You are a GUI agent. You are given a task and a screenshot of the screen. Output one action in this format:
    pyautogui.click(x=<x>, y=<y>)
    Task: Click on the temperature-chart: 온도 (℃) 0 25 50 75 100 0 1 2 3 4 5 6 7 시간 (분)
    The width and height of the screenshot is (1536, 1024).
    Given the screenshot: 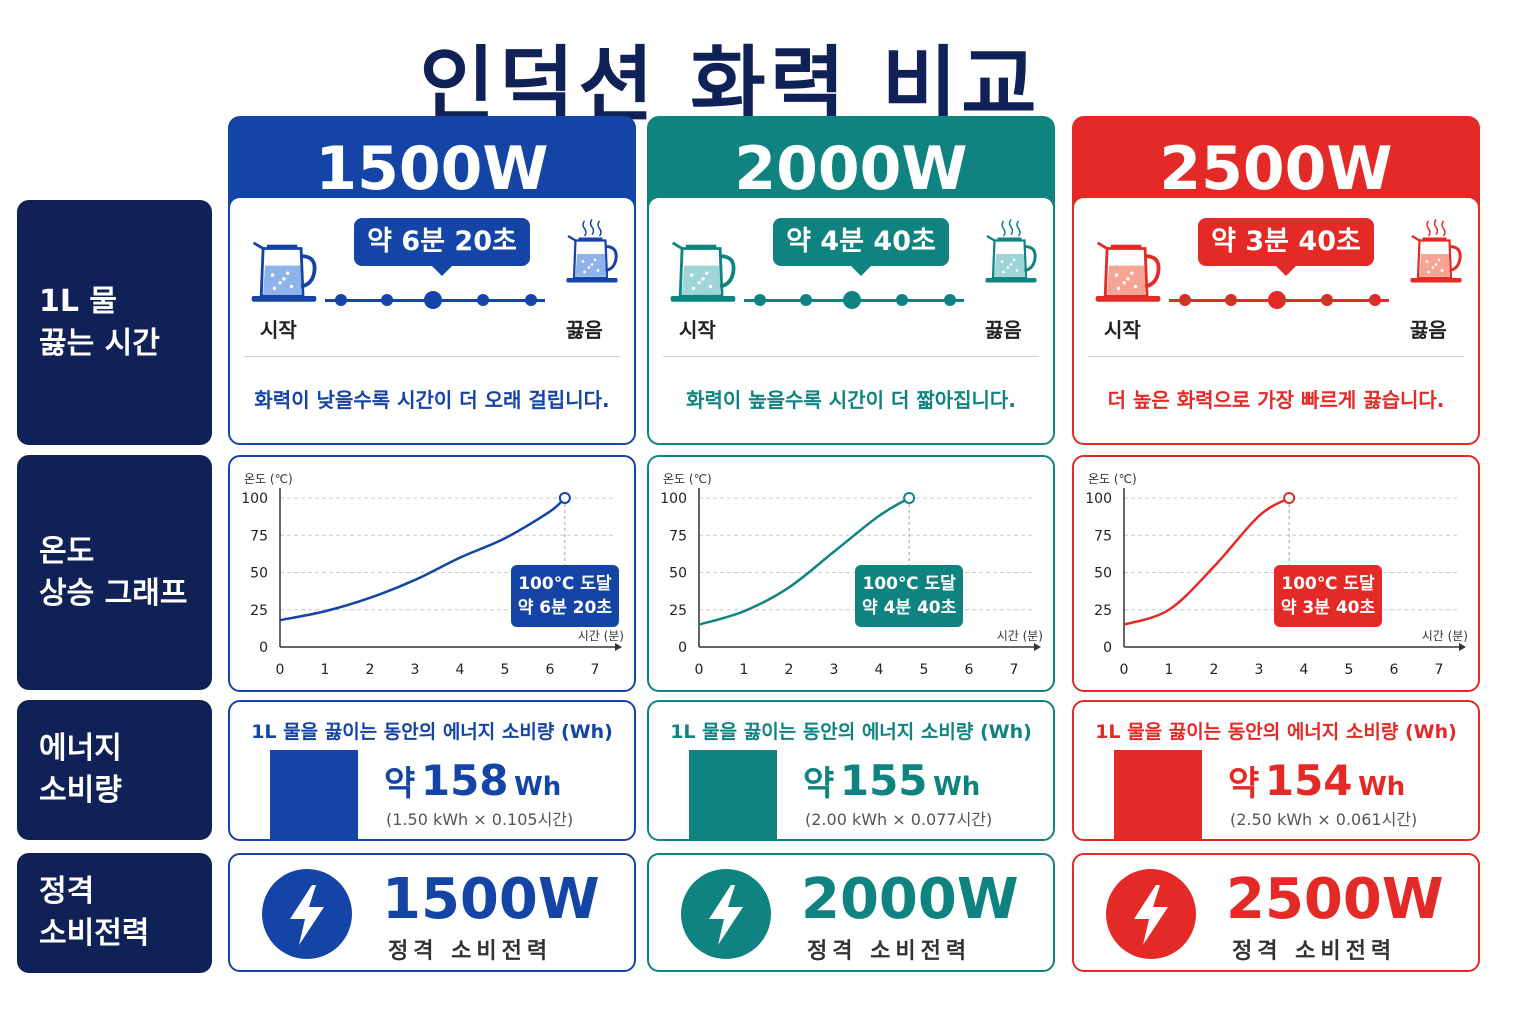 What is the action you would take?
    pyautogui.click(x=432, y=575)
    